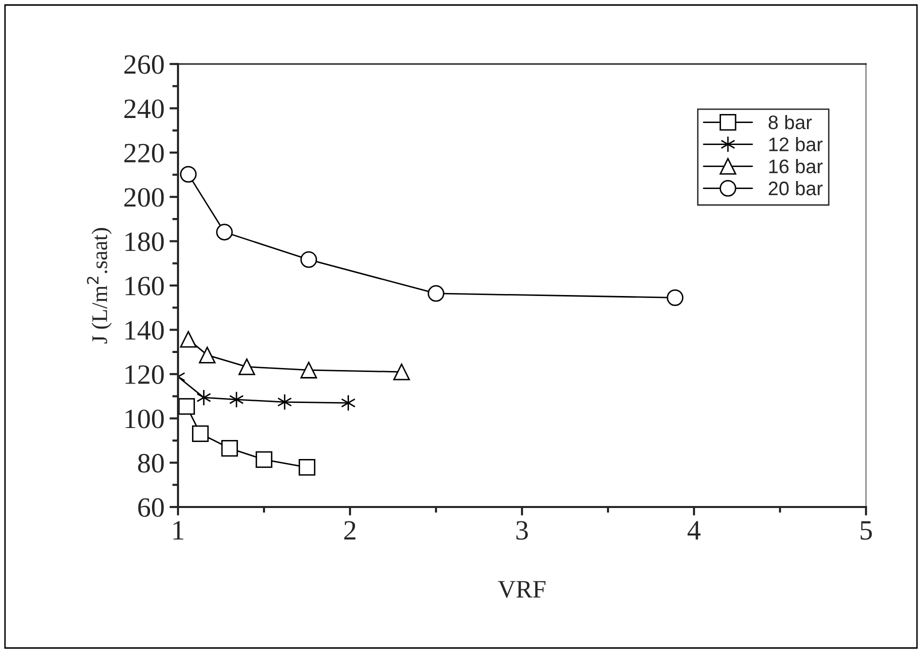 Image resolution: width=919 pixels, height=653 pixels. What do you see at coordinates (350, 530) in the screenshot?
I see `x-tick-label: 2` at bounding box center [350, 530].